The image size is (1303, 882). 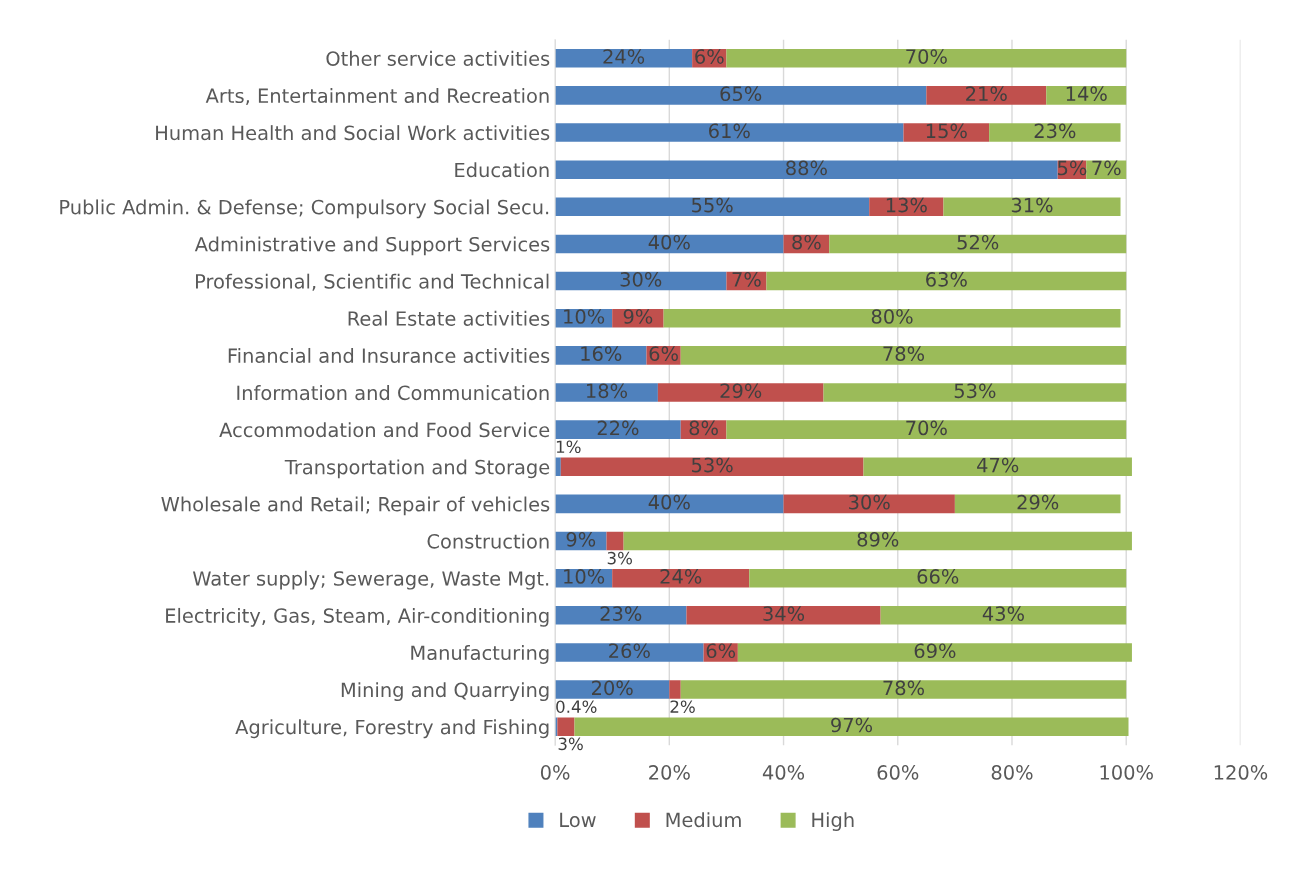 I want to click on data-label: 26%, so click(x=629, y=651).